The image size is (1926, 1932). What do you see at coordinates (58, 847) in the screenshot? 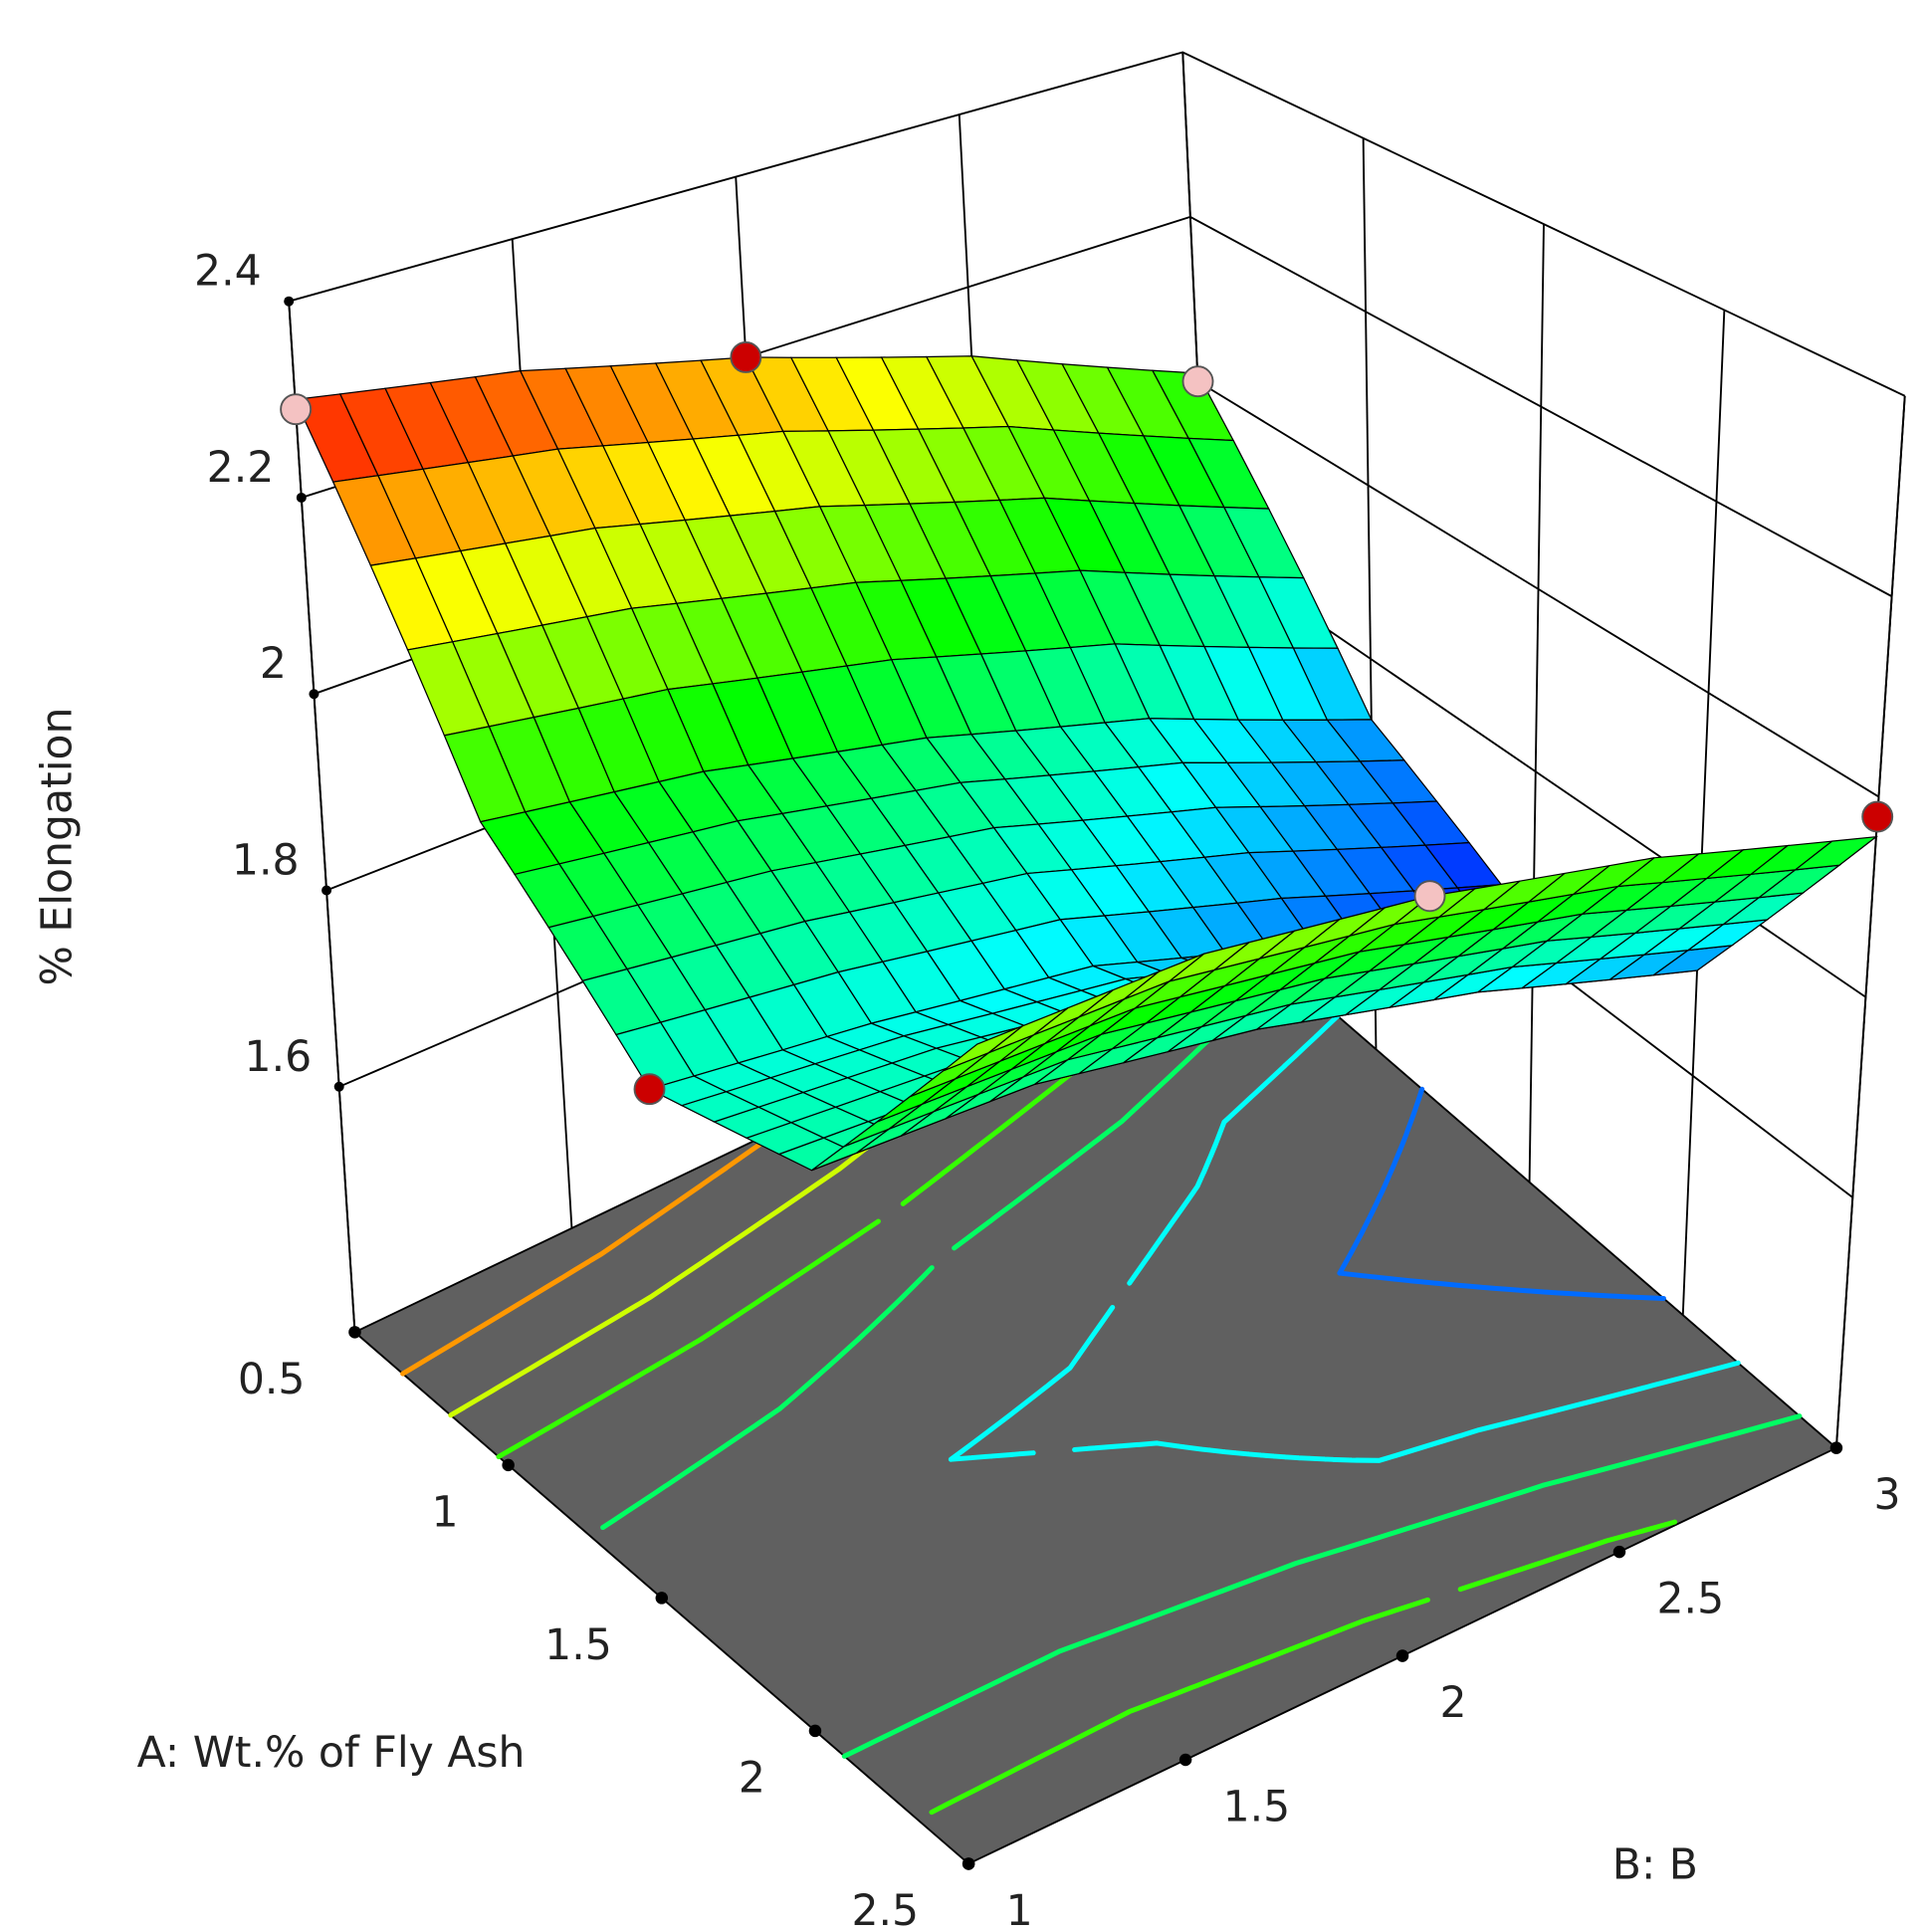
I see `z-axis-label: % Elongation` at bounding box center [58, 847].